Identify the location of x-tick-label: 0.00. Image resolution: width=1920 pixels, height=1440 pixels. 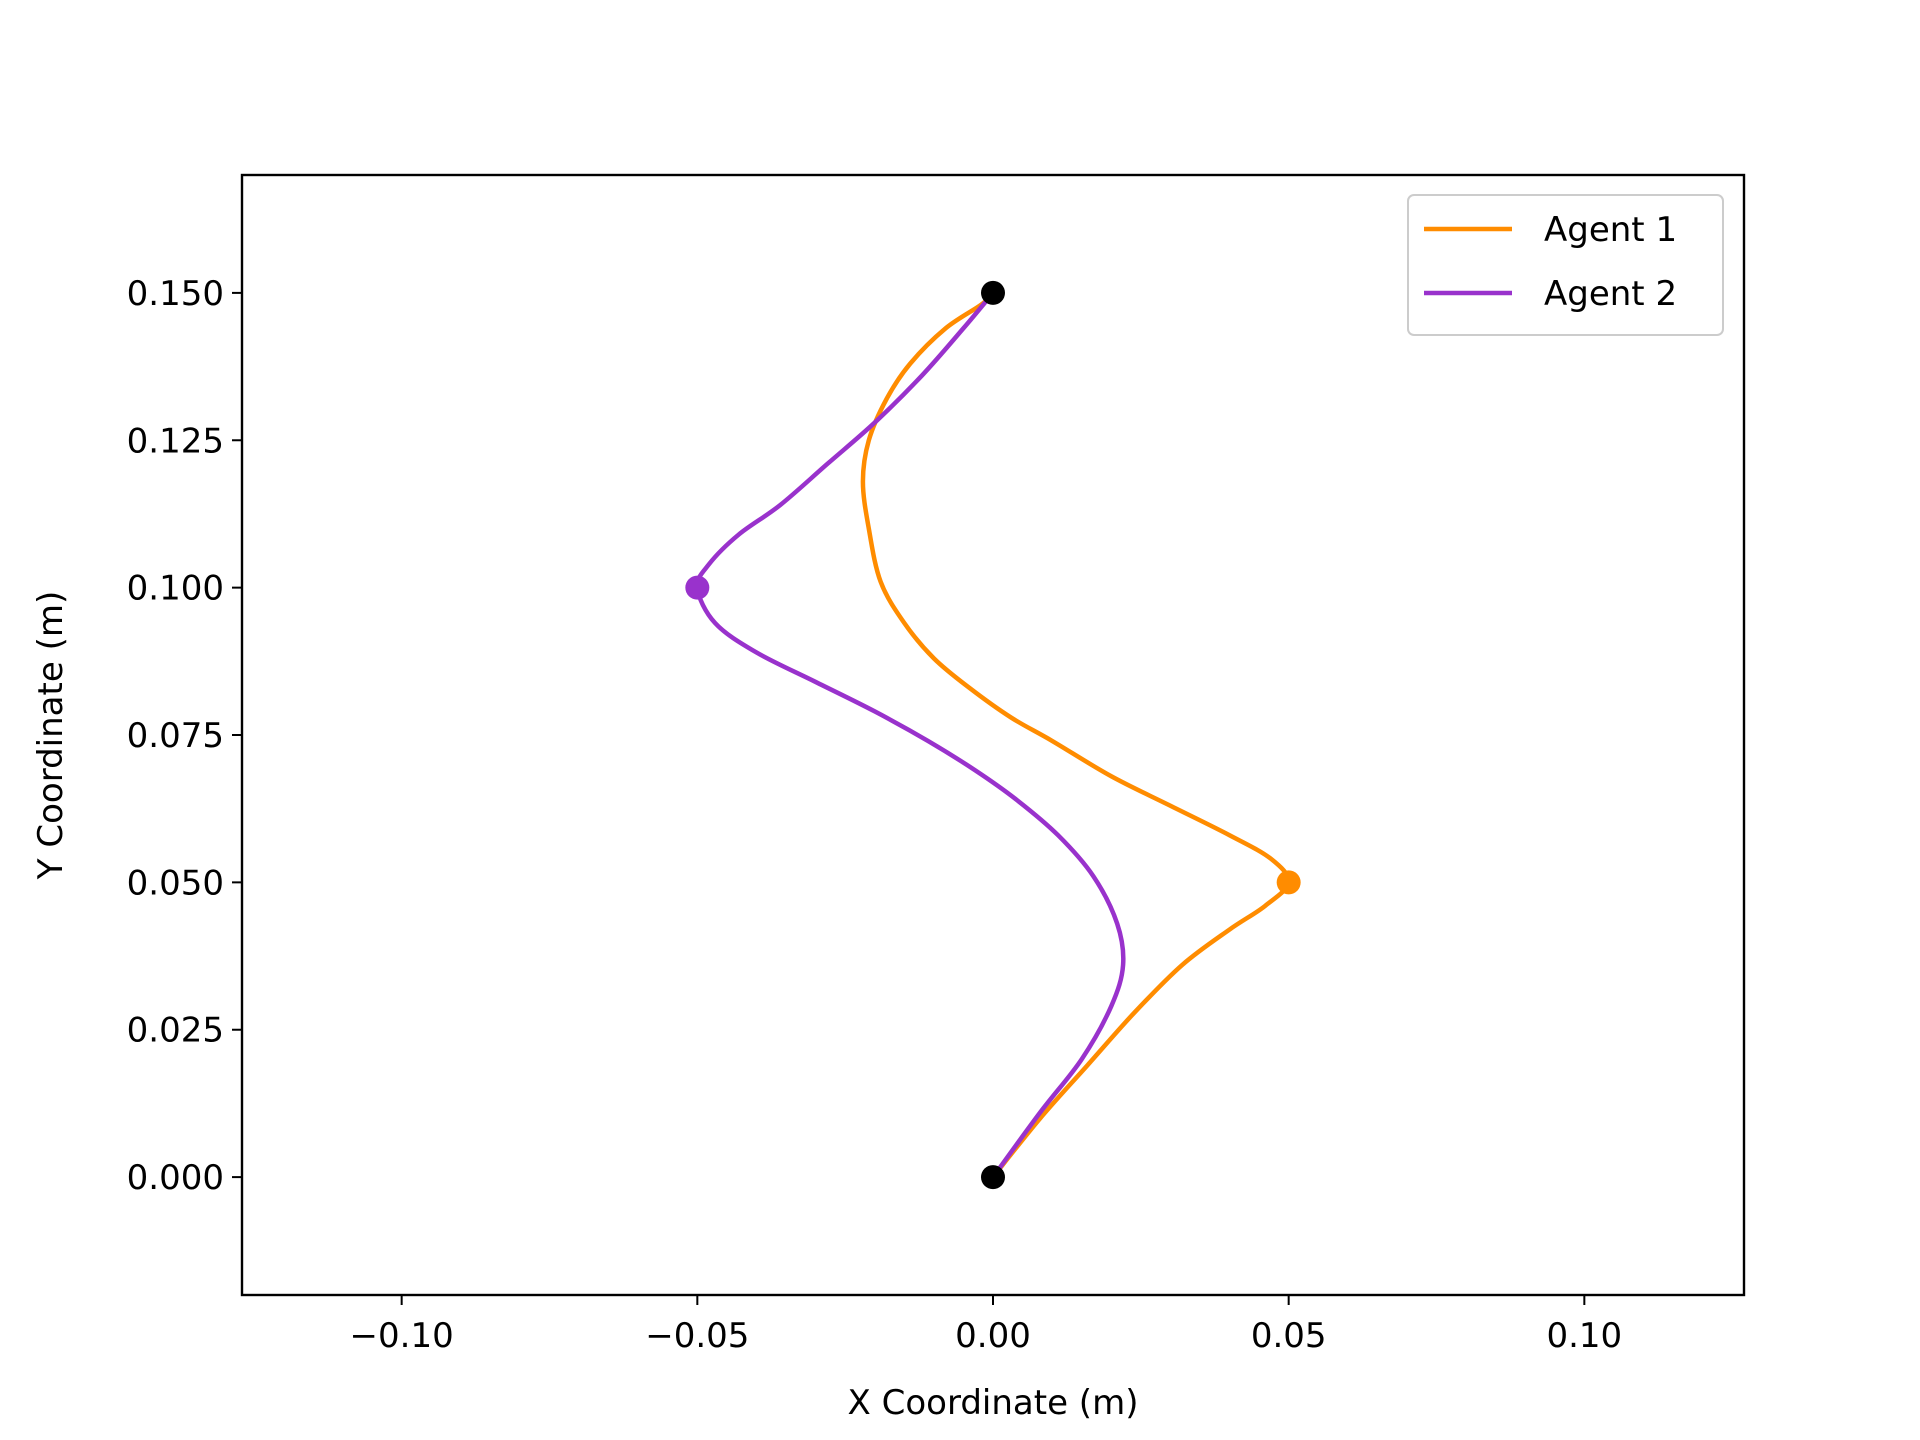
(993, 1336).